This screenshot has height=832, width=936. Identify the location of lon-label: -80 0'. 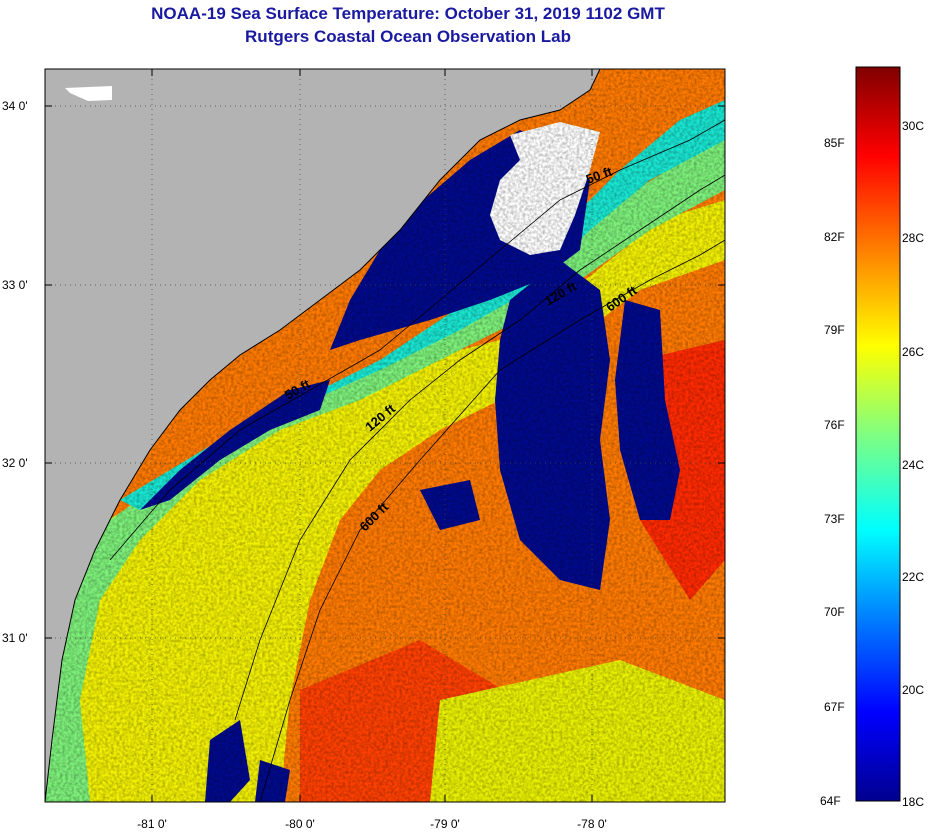
(300, 824).